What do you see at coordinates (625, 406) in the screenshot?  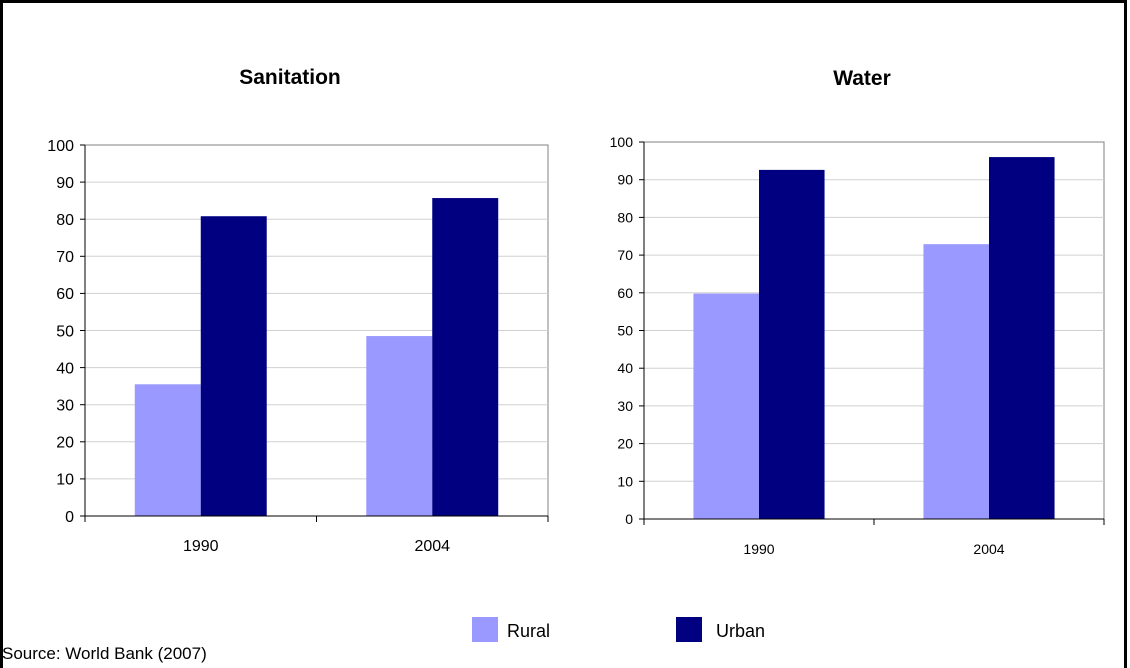 I see `chart-2-y-tick-label: 30` at bounding box center [625, 406].